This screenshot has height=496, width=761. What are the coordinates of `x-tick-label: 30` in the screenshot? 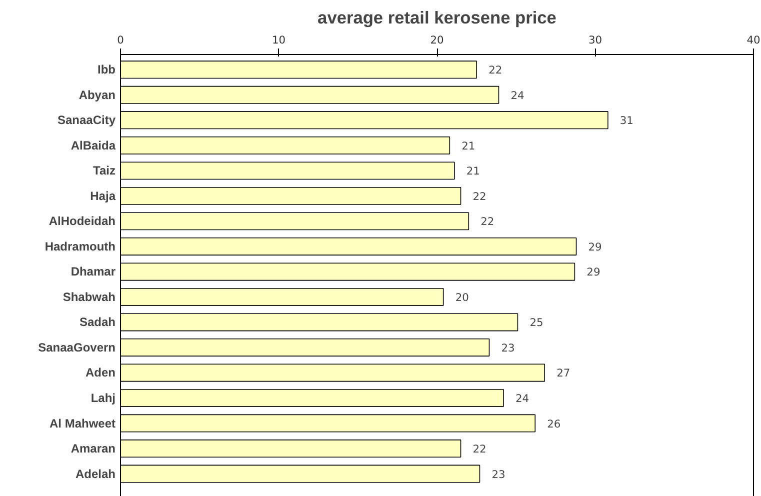 It's located at (595, 40).